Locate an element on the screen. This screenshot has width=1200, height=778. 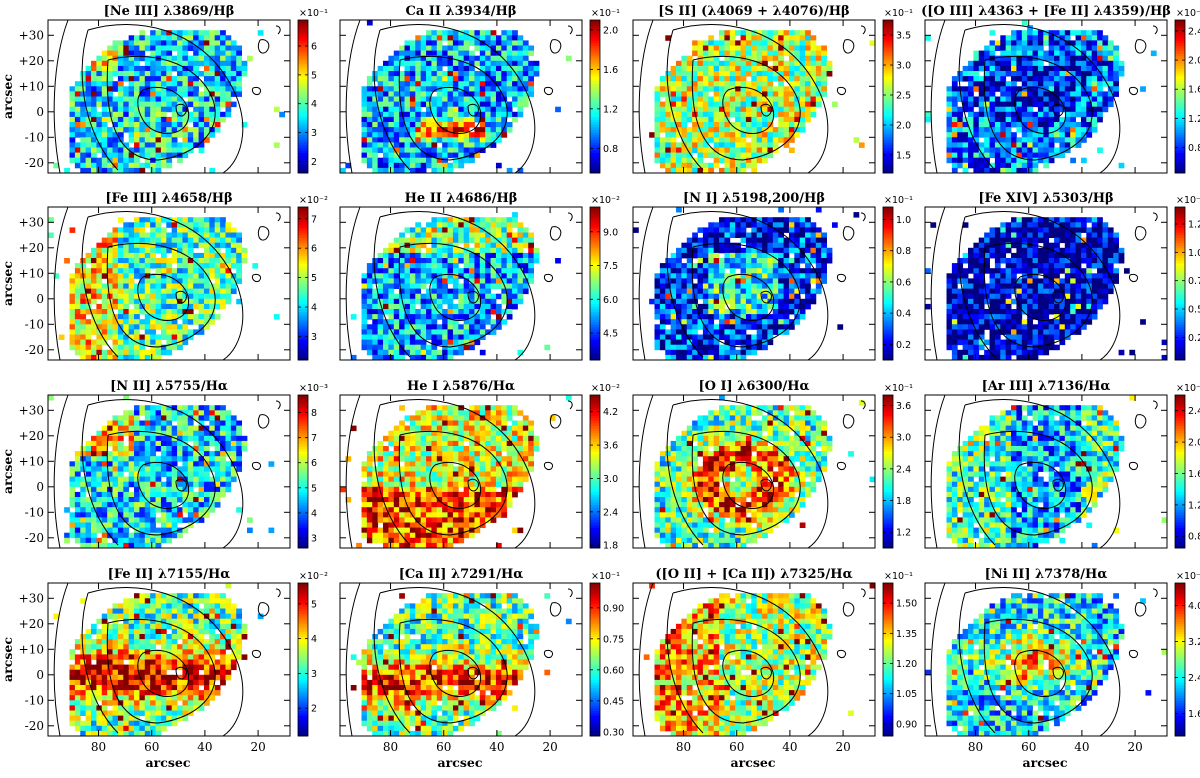
panel-title: He II λ4686/Hβ is located at coordinates (461, 198).